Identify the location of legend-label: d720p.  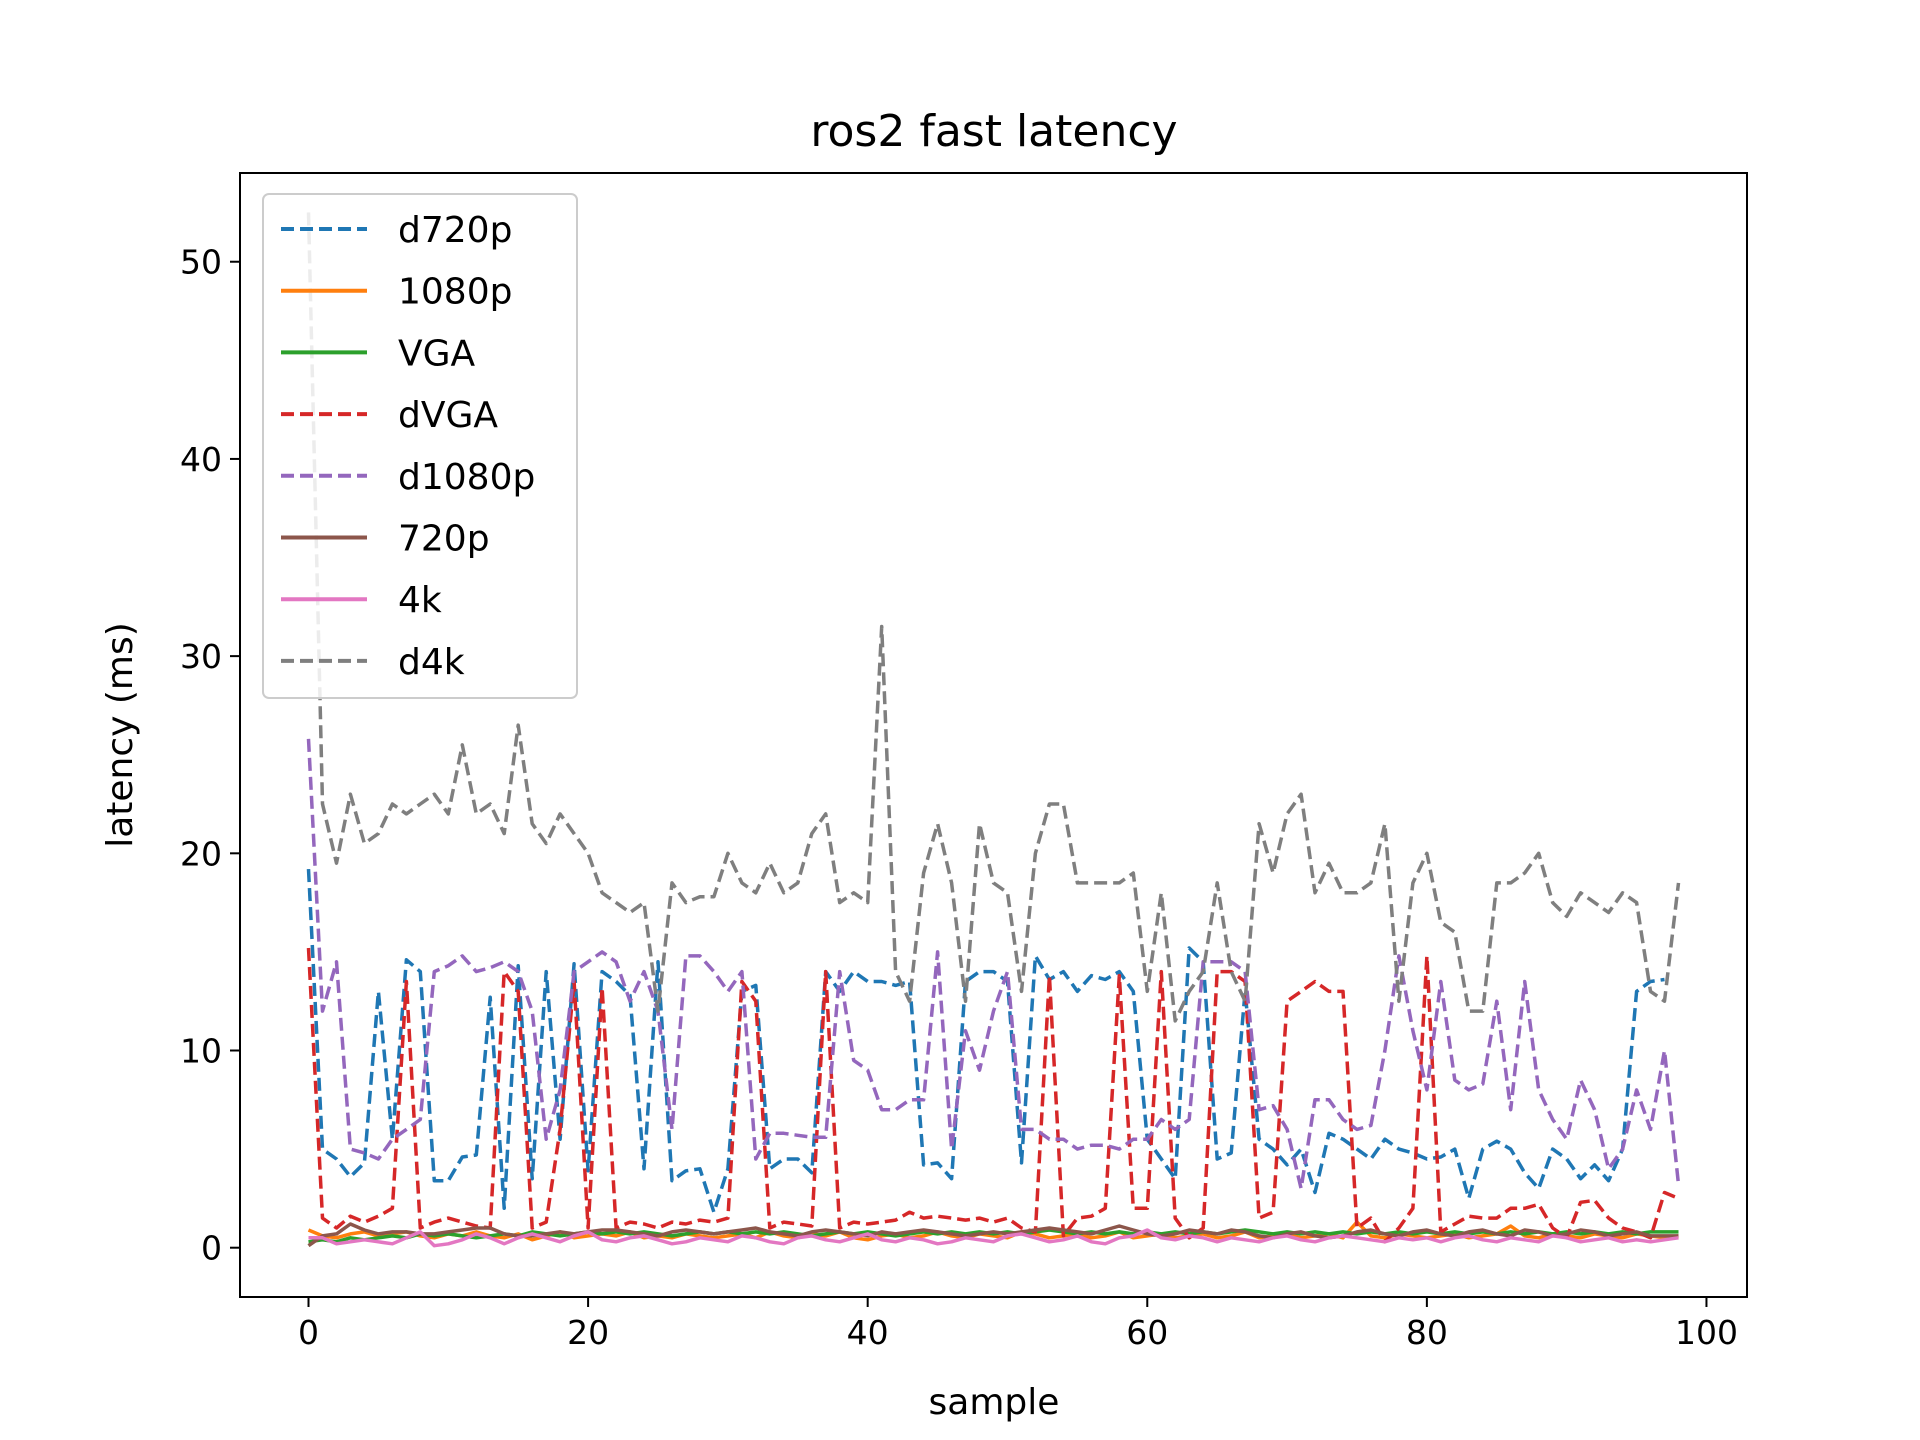
(455, 230).